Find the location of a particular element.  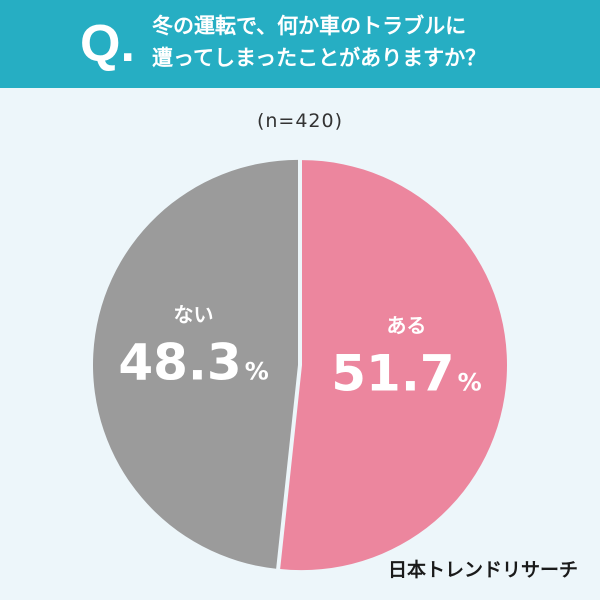

slice-value: 48.3% is located at coordinates (193, 362).